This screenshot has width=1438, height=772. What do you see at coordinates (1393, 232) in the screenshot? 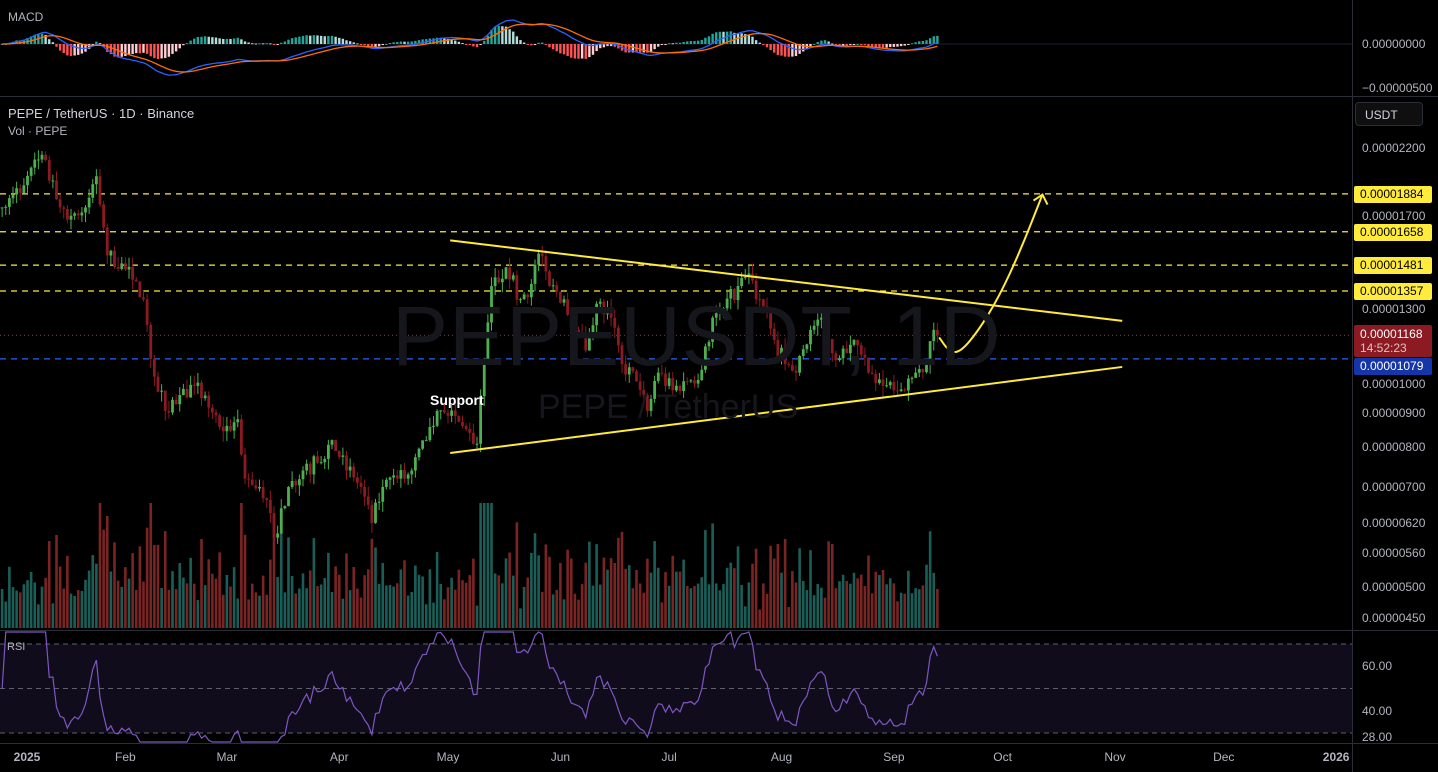
I see `level-price-badge: 0.00001658` at bounding box center [1393, 232].